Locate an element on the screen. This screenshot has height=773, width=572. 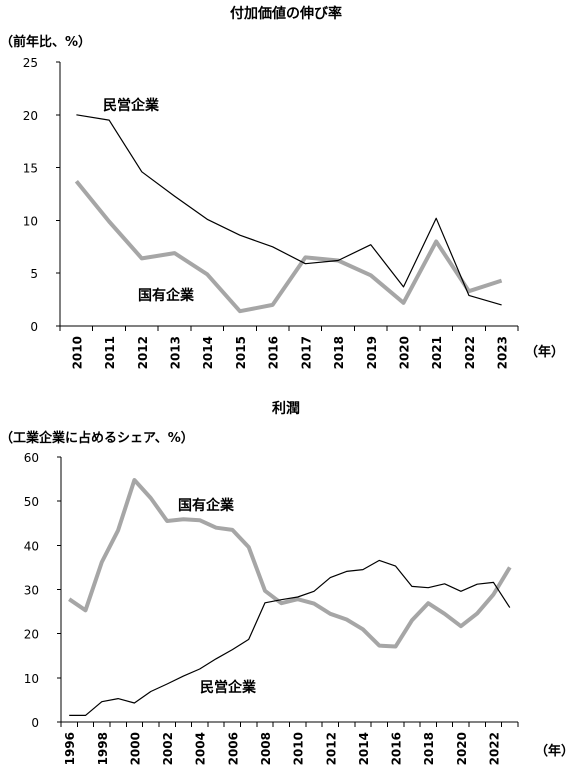
y-tick-label: 25 is located at coordinates (30, 63).